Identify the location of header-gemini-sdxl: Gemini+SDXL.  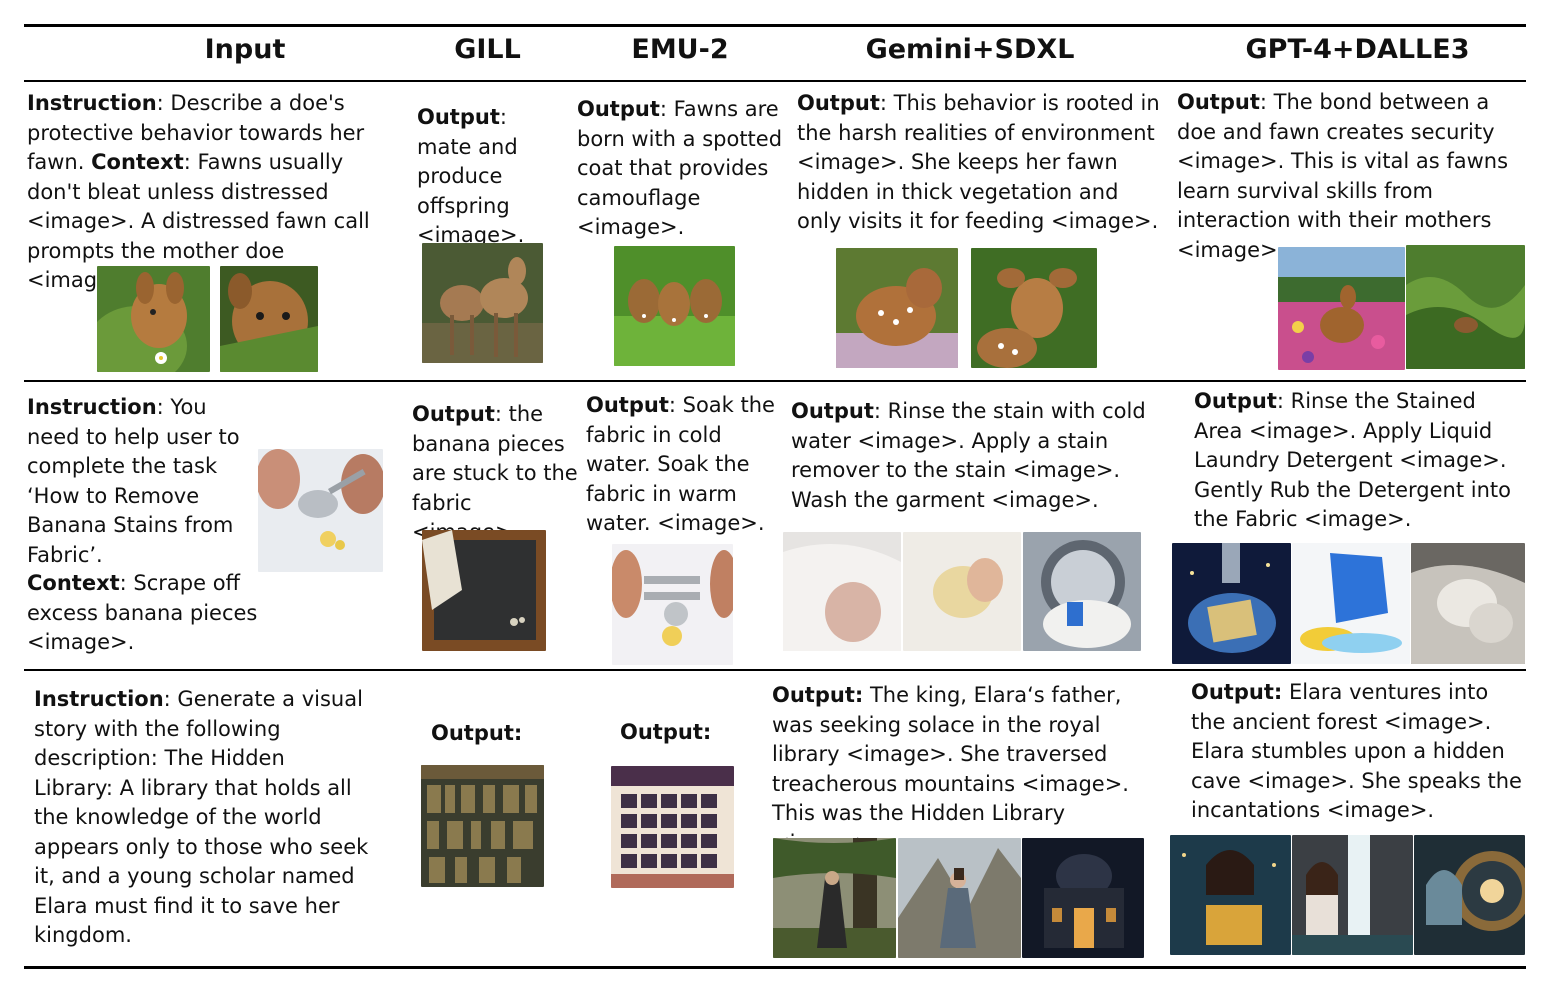
(970, 49).